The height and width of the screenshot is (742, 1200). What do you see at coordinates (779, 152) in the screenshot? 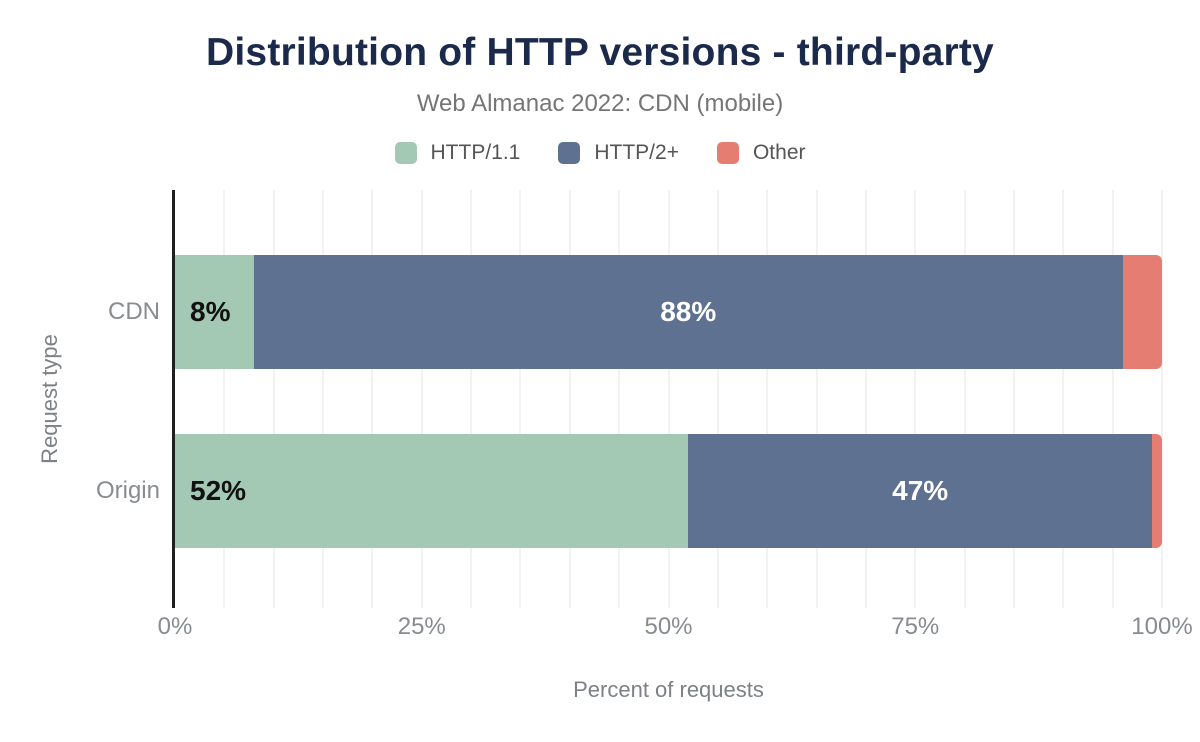
I see `legend-label: Other` at bounding box center [779, 152].